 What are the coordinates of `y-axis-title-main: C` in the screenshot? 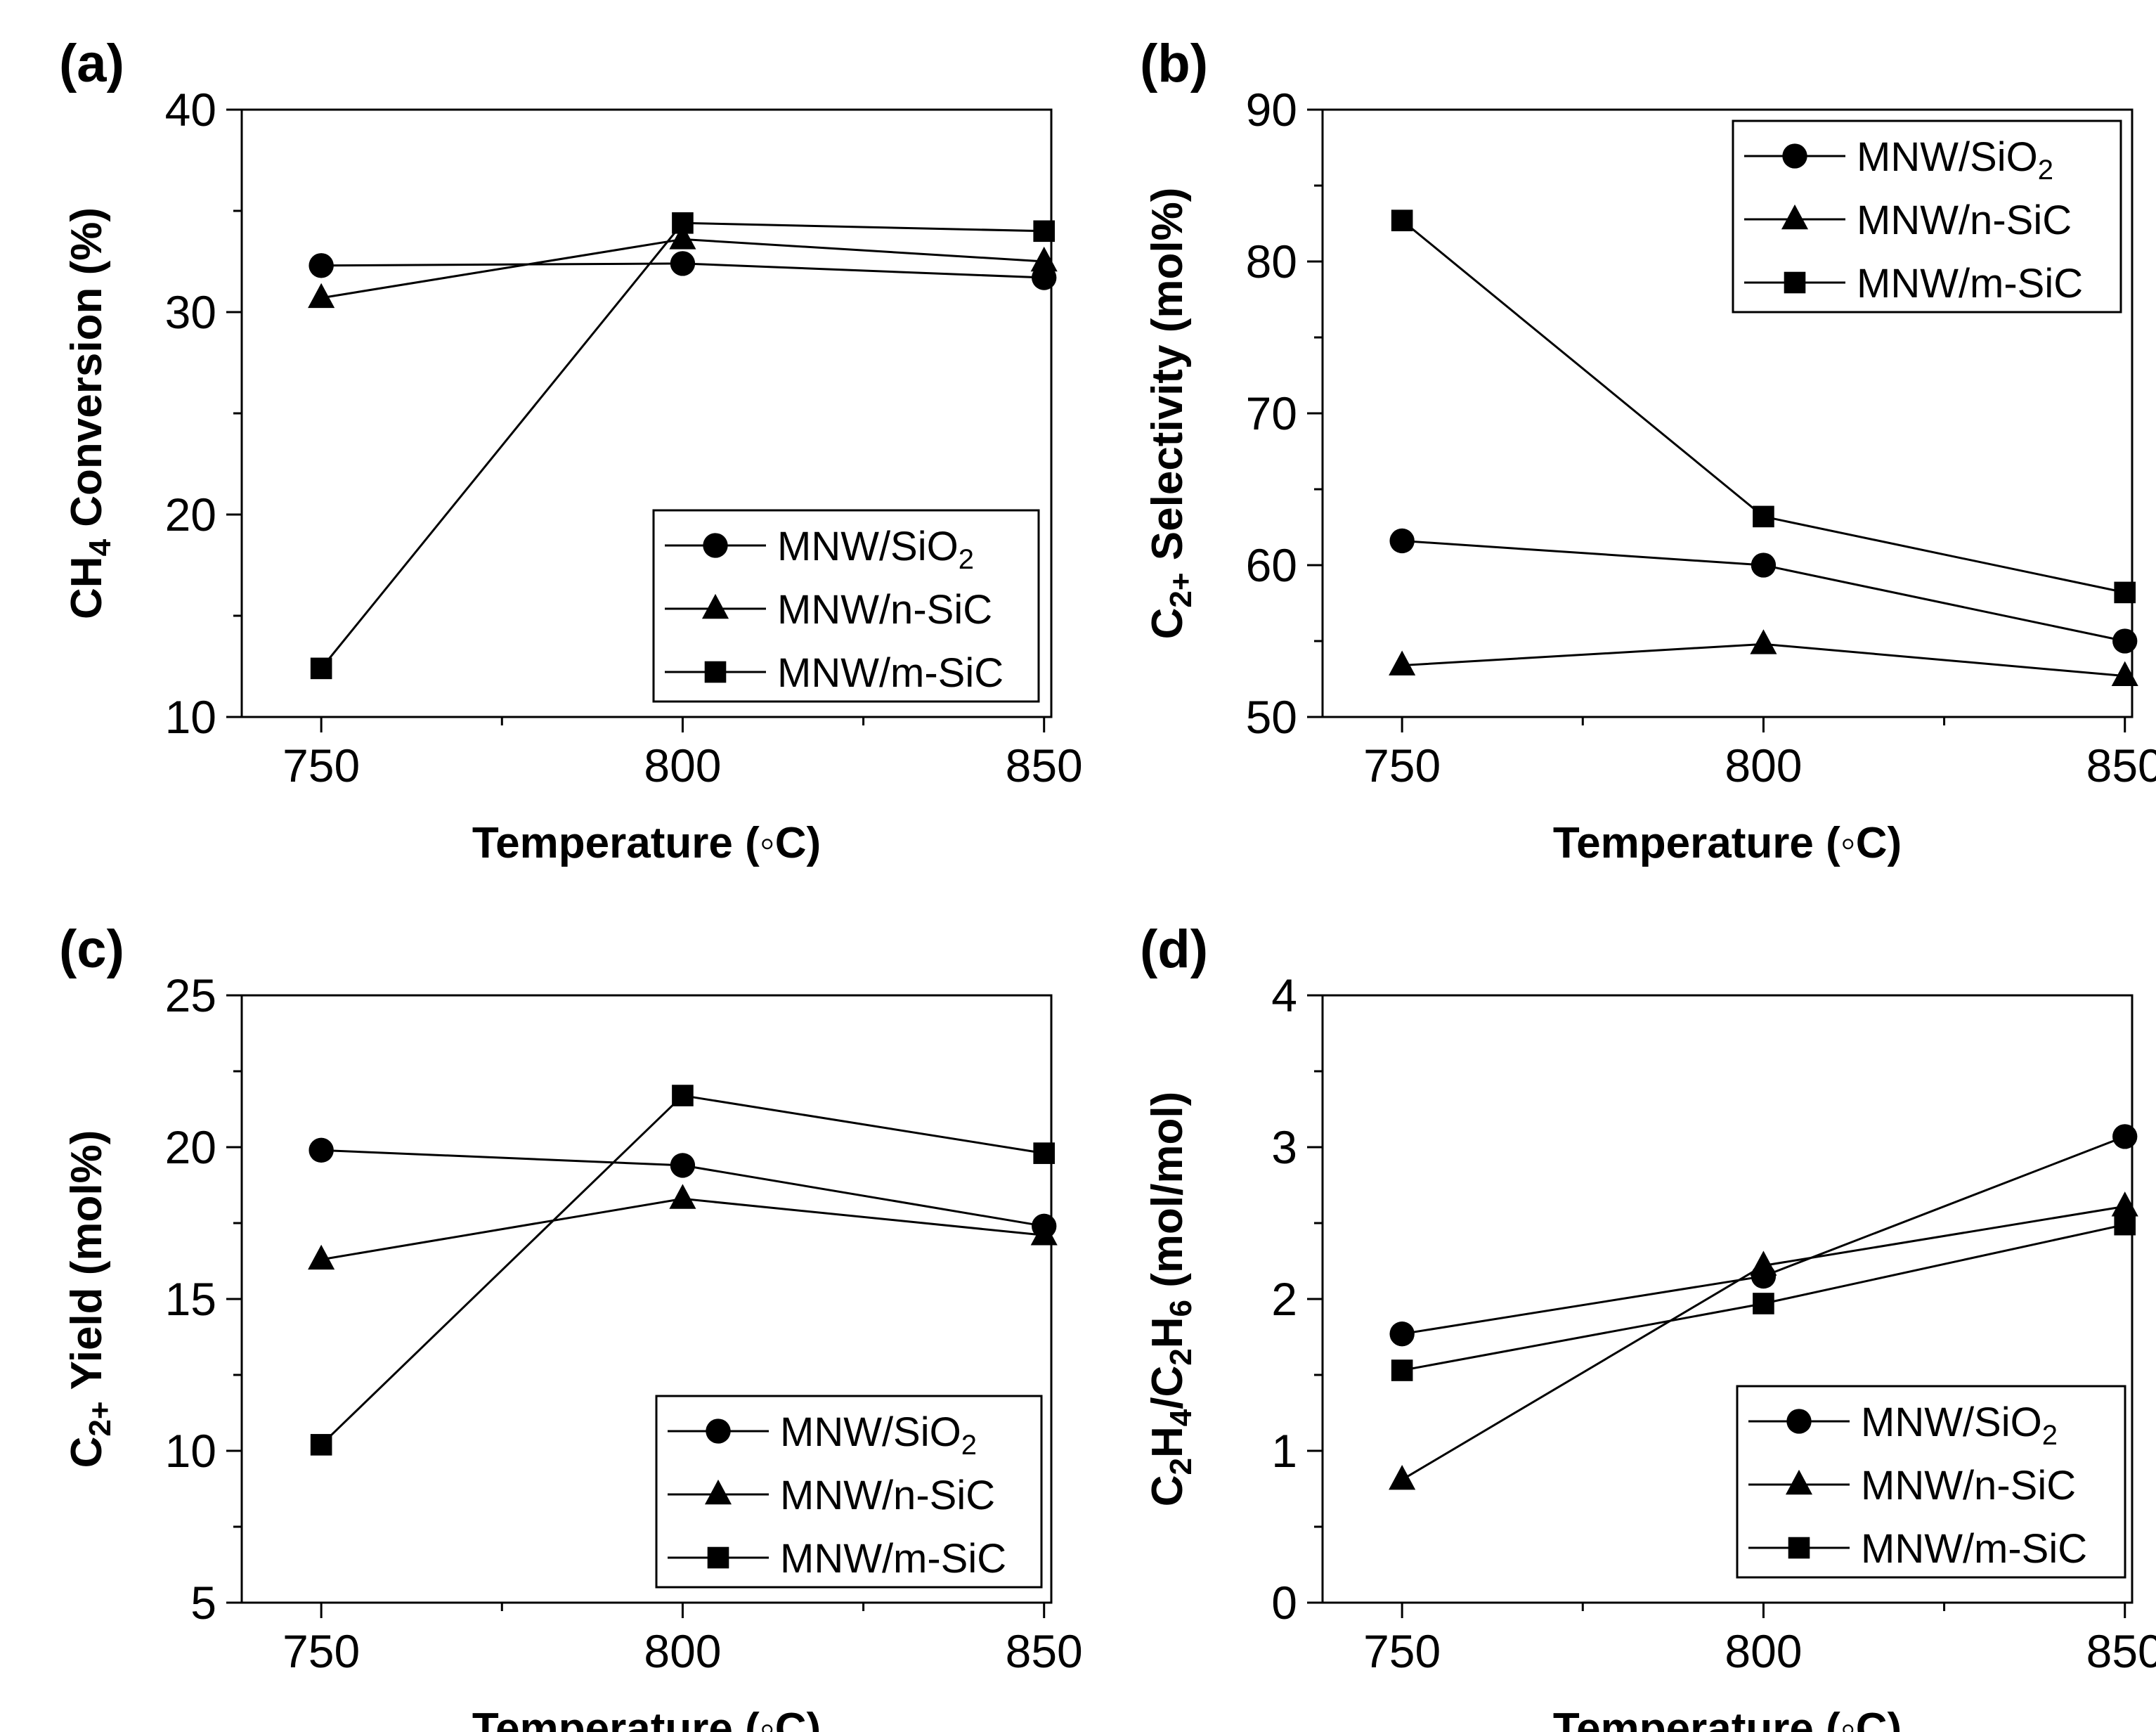 It's located at (1167, 624).